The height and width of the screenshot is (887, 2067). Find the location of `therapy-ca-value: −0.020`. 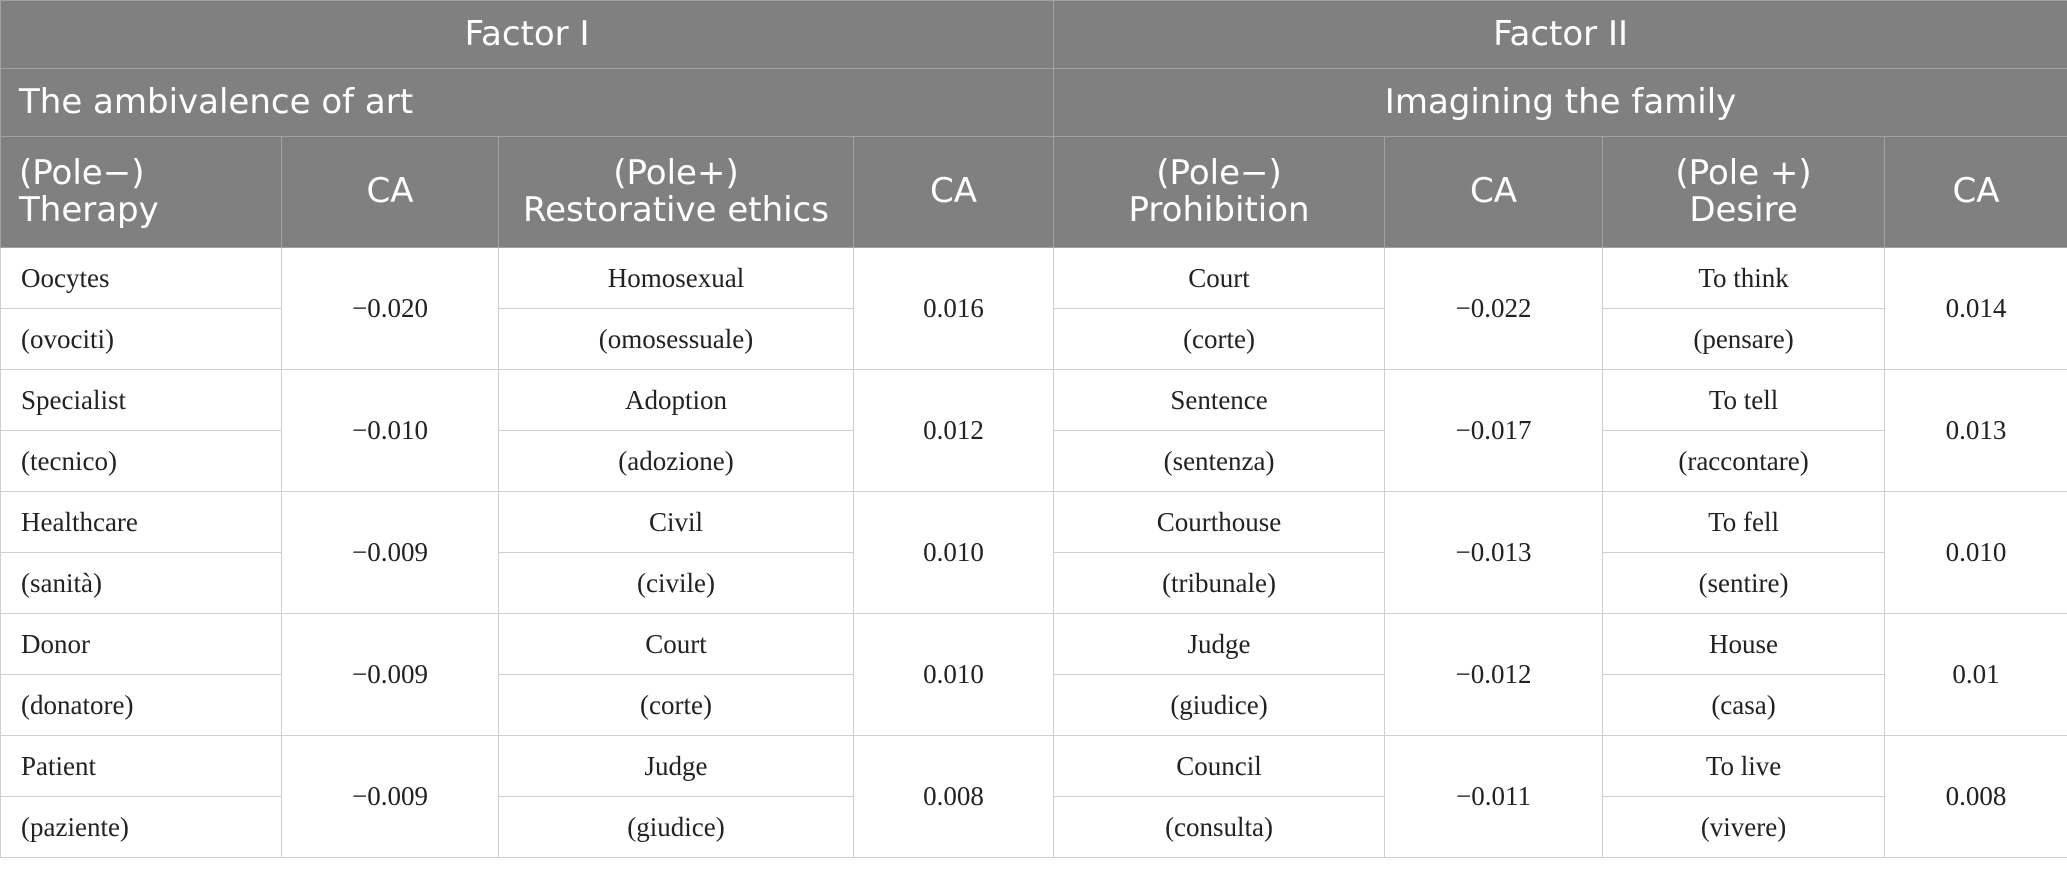

therapy-ca-value: −0.020 is located at coordinates (390, 308).